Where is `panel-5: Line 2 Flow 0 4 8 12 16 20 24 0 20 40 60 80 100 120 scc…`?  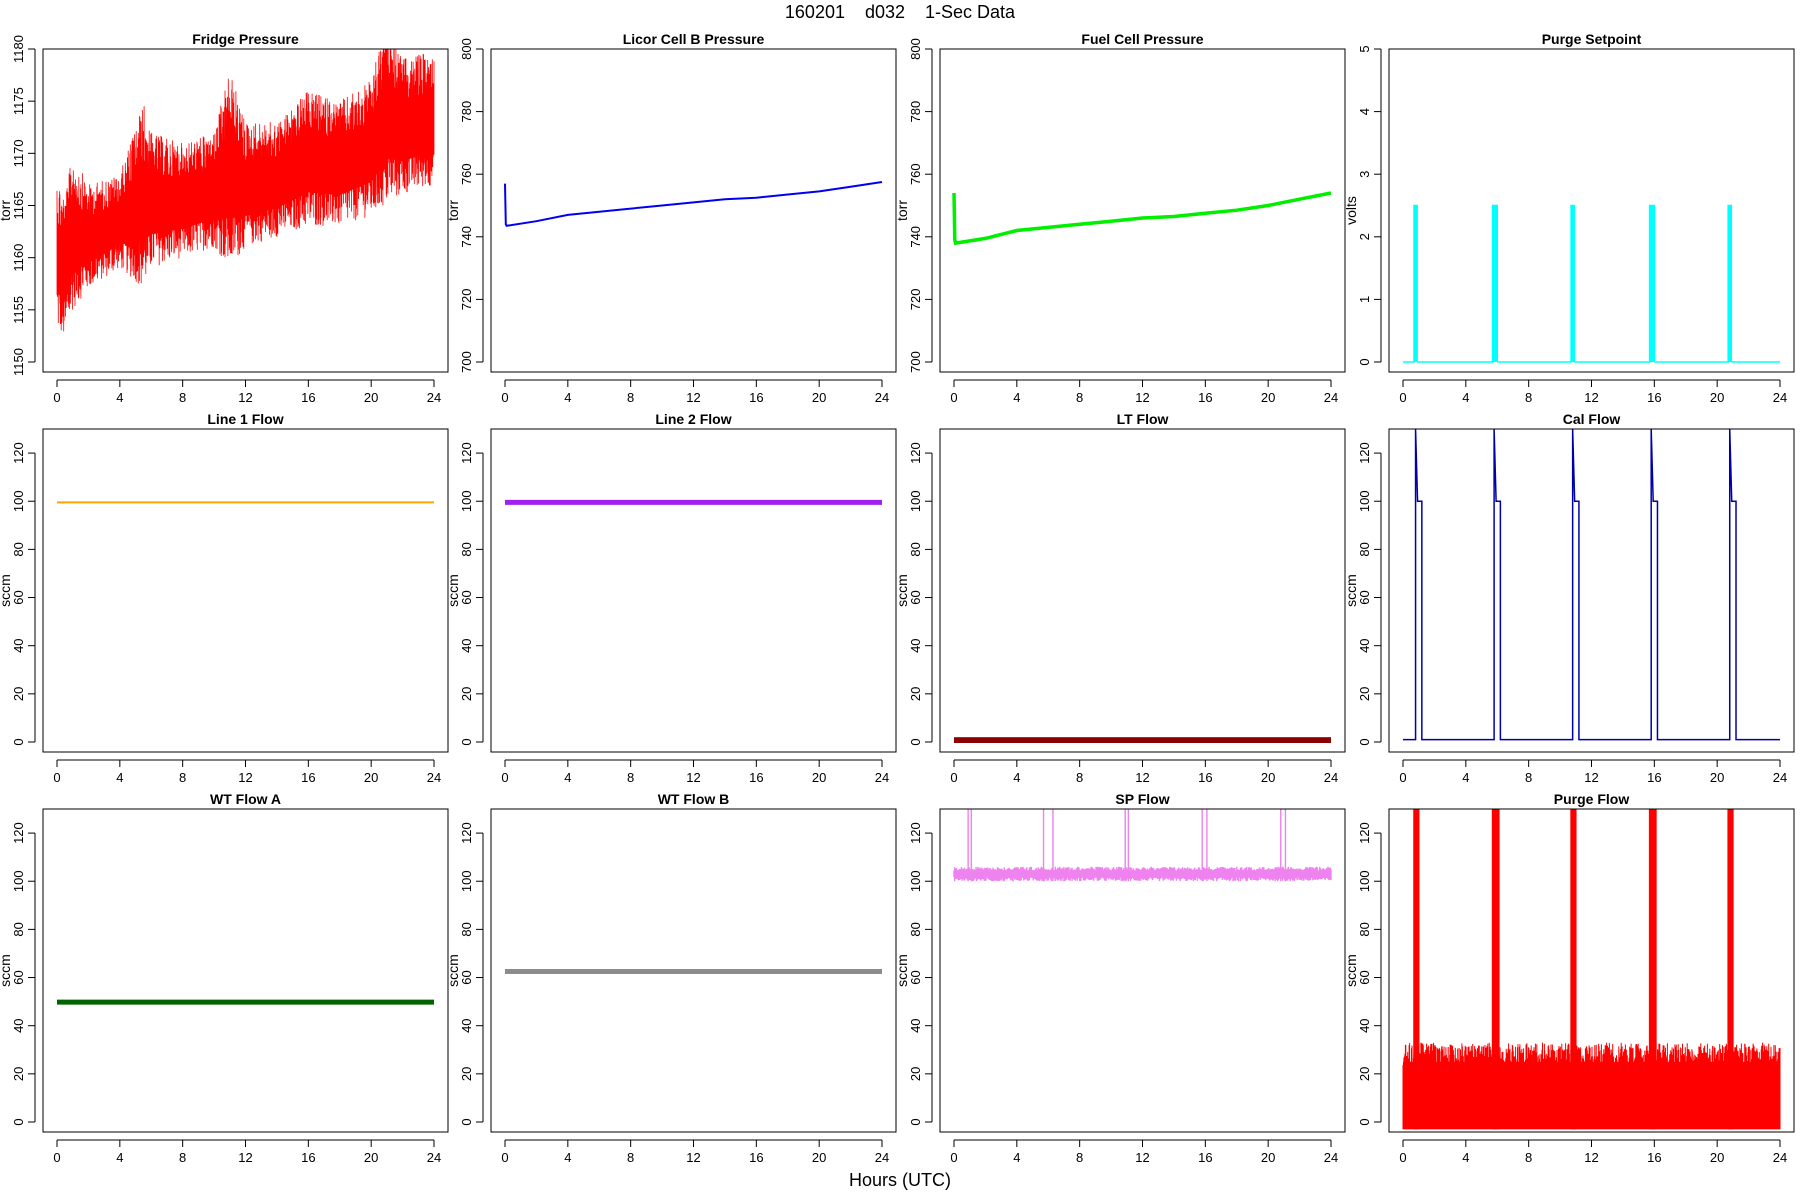 panel-5: Line 2 Flow 0 4 8 12 16 20 24 0 20 40 60 80 100 120 scc… is located at coordinates (671, 598).